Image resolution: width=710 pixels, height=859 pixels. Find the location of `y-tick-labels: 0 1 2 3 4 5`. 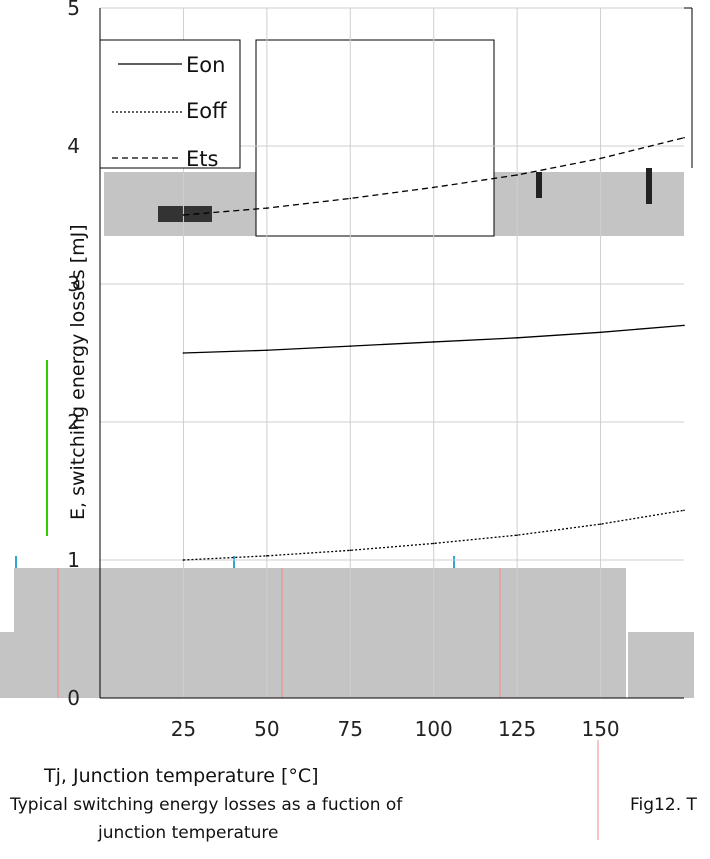

y-tick-labels: 0 1 2 3 4 5 is located at coordinates (73, 355).